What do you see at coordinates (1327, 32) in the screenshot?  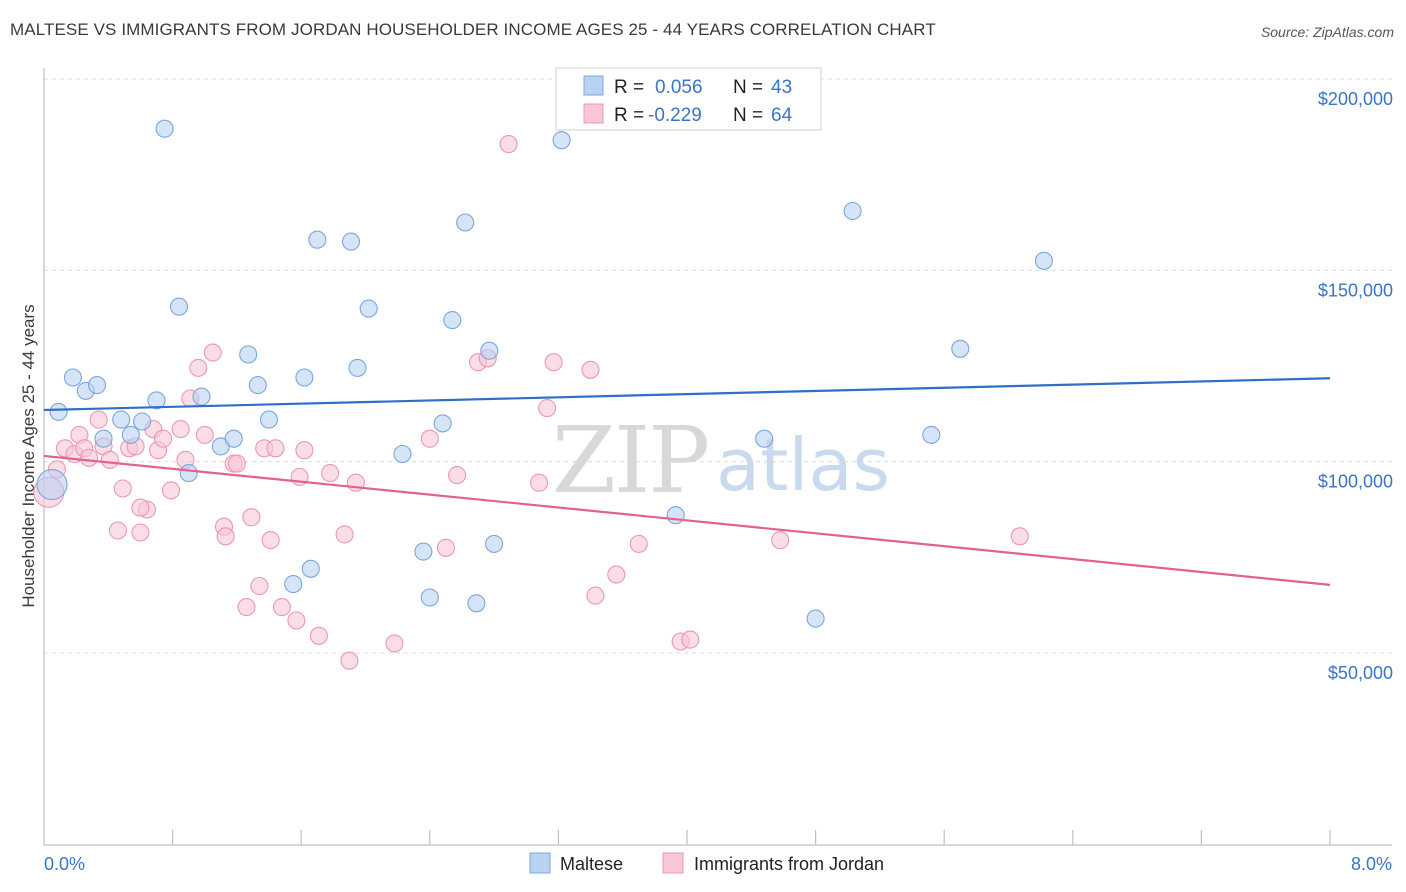 I see `source-credit: Source: ZipAtlas.com` at bounding box center [1327, 32].